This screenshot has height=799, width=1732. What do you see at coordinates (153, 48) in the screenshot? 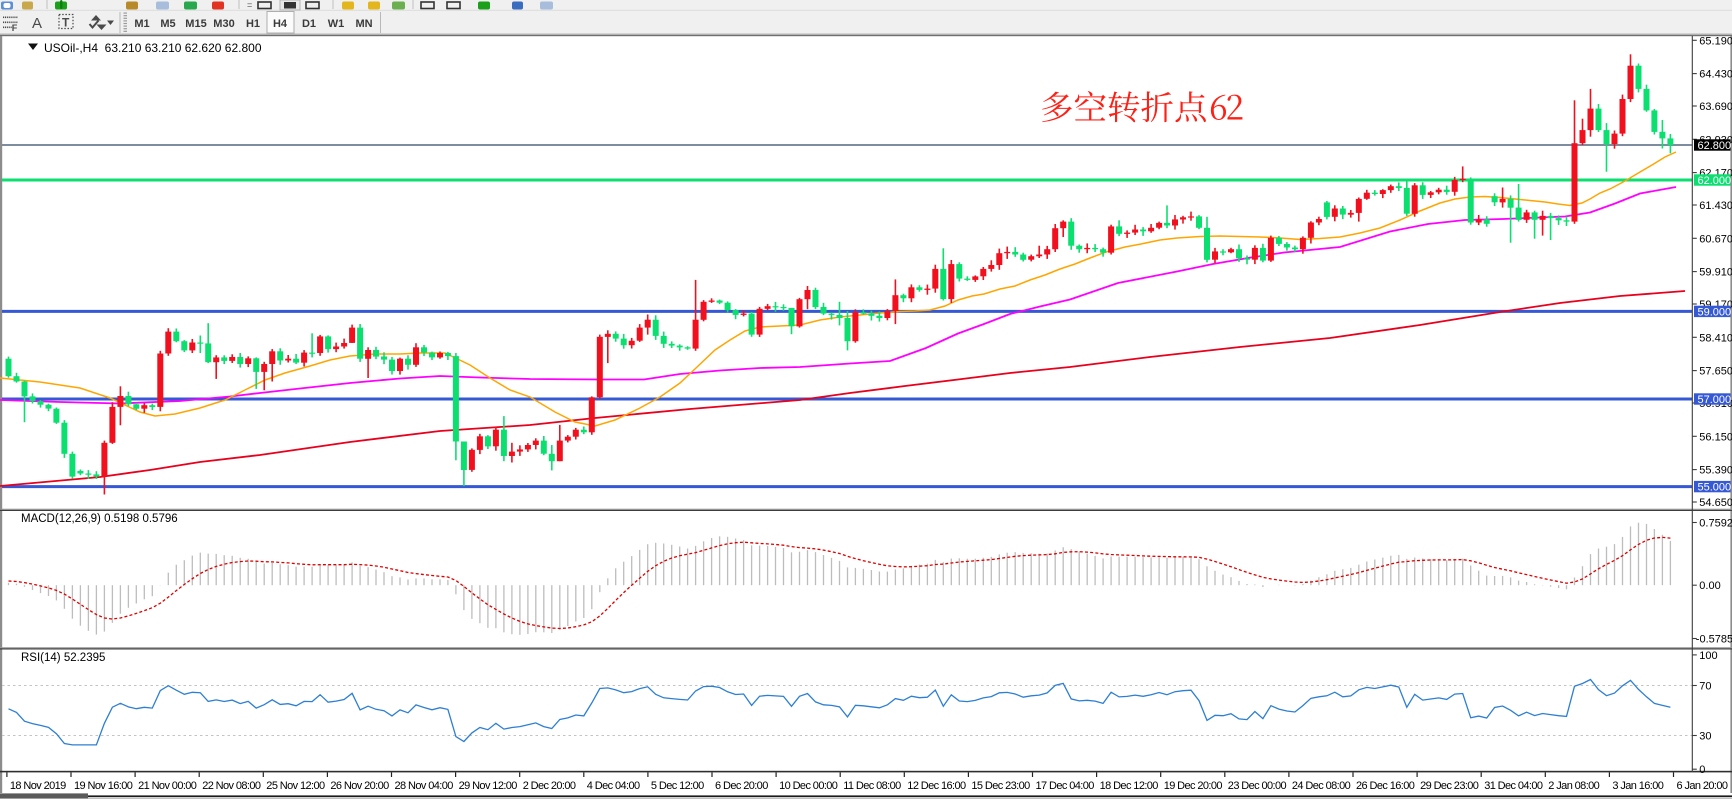
I see `svg-text:USOil-,H4 63.210 63.210 62.62: USOil-,H4 63.210 63.210 62.620 62.800` at bounding box center [153, 48].